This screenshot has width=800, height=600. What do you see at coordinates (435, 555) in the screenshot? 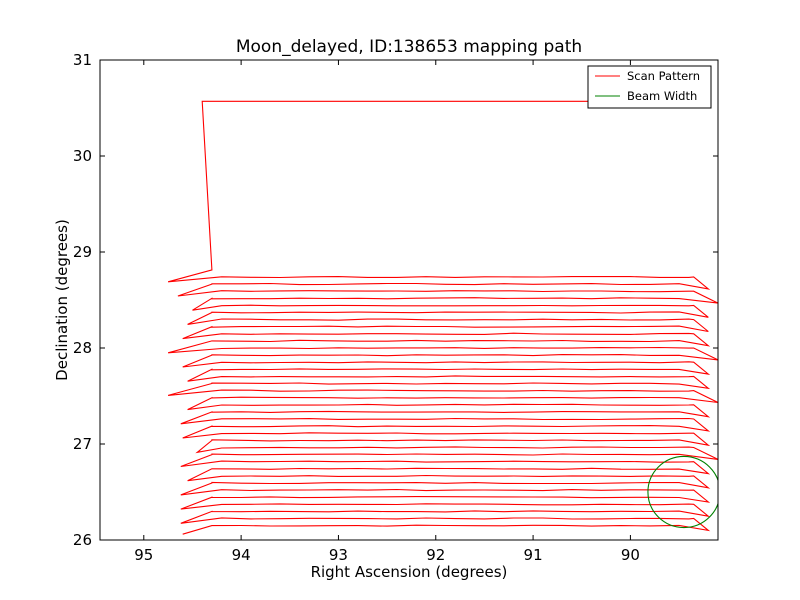
I see `x-tick-label: 92` at bounding box center [435, 555].